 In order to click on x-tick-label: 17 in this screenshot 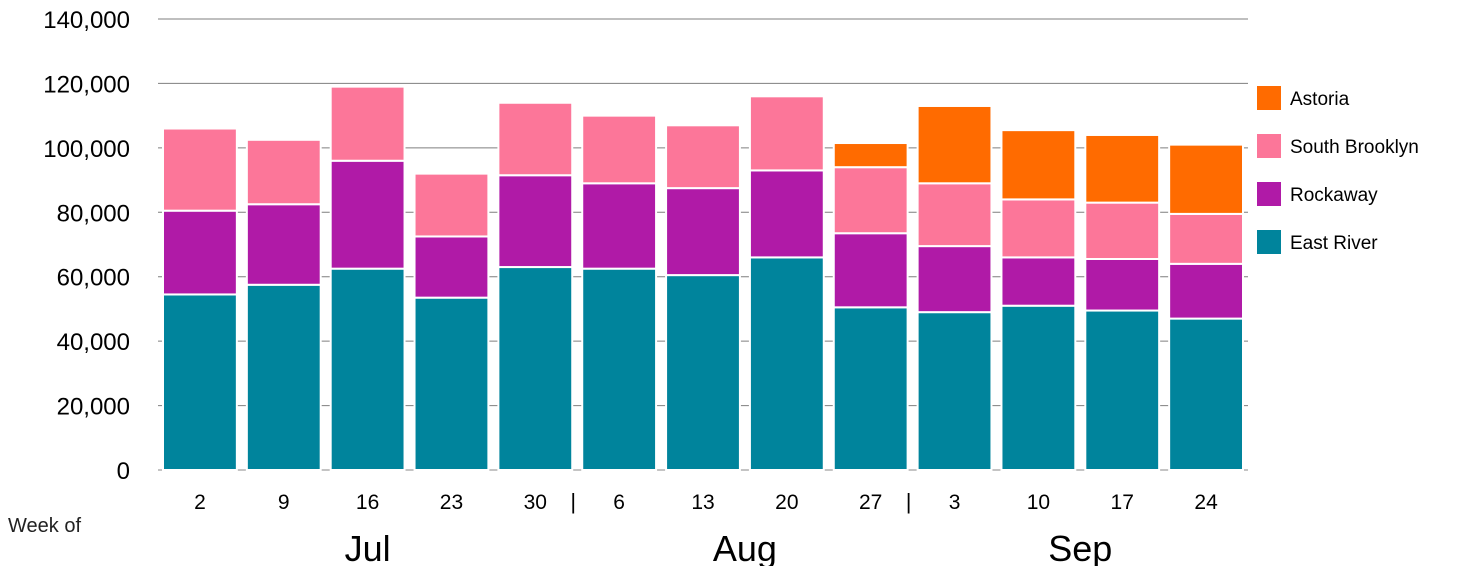, I will do `click(1122, 502)`.